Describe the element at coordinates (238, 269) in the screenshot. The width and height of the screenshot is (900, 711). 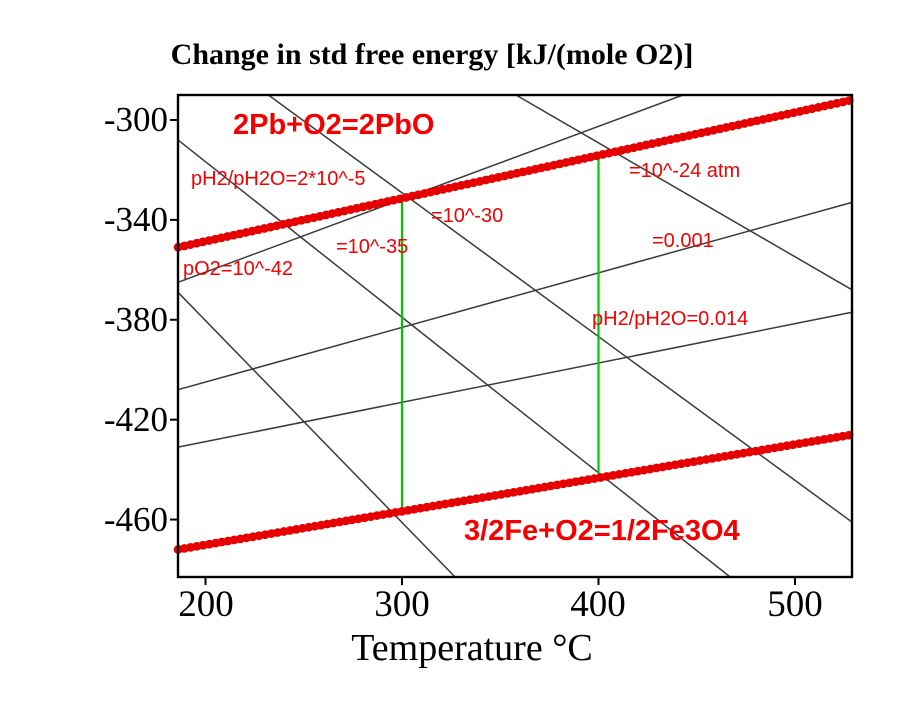
I see `annotation-po2-42: pO2=10^-42` at that location.